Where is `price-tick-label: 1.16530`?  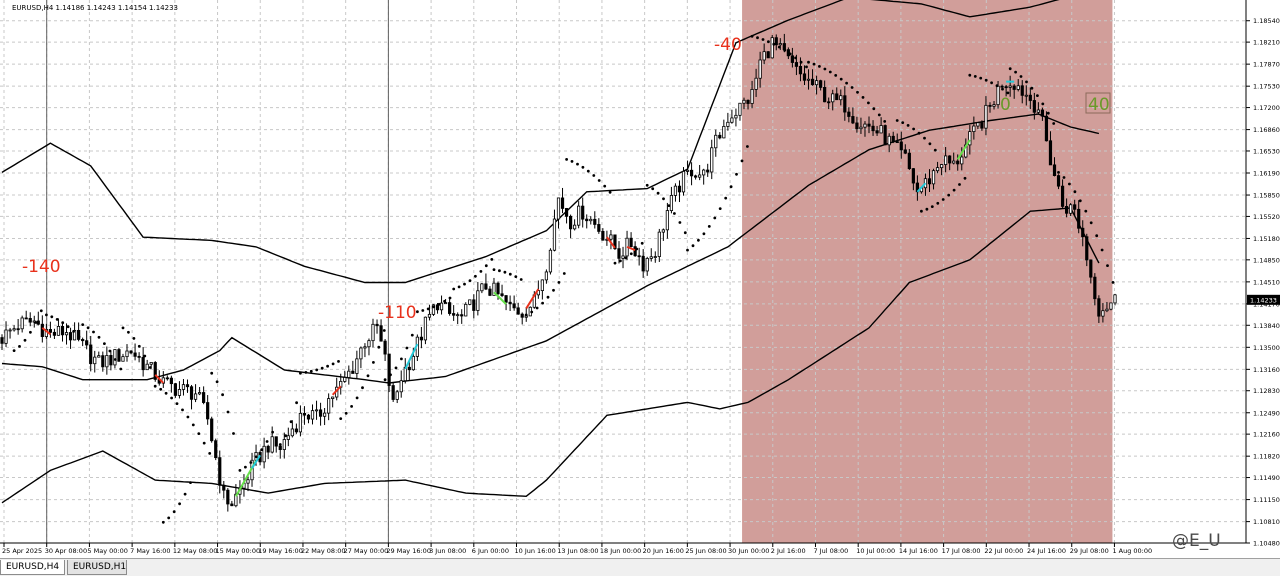
price-tick-label: 1.16530 is located at coordinates (1266, 151).